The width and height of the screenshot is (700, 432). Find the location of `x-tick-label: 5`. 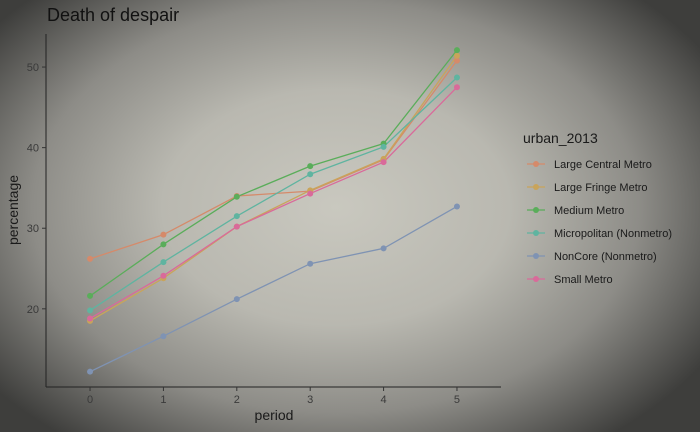

x-tick-label: 5 is located at coordinates (457, 400).